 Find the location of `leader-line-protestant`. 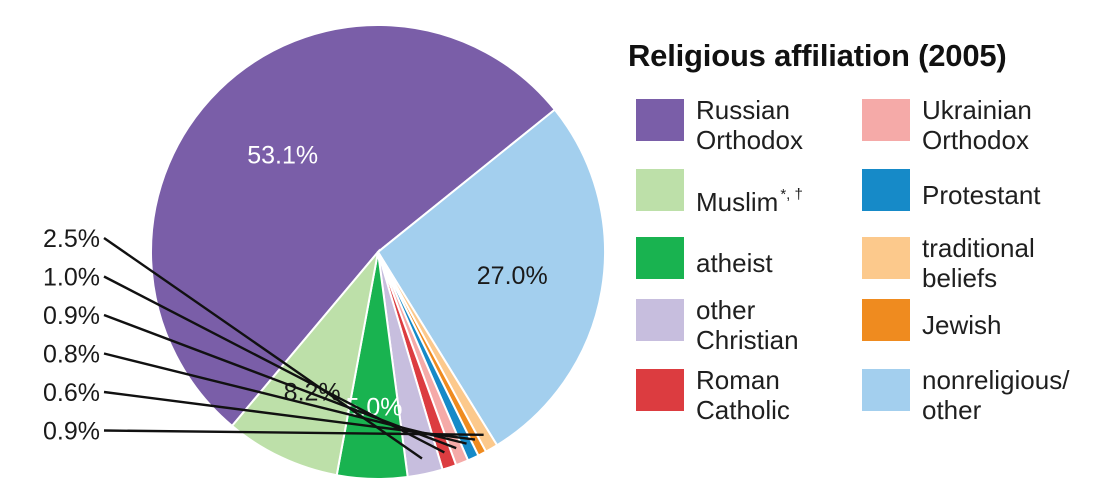

leader-line-protestant is located at coordinates (285, 398).